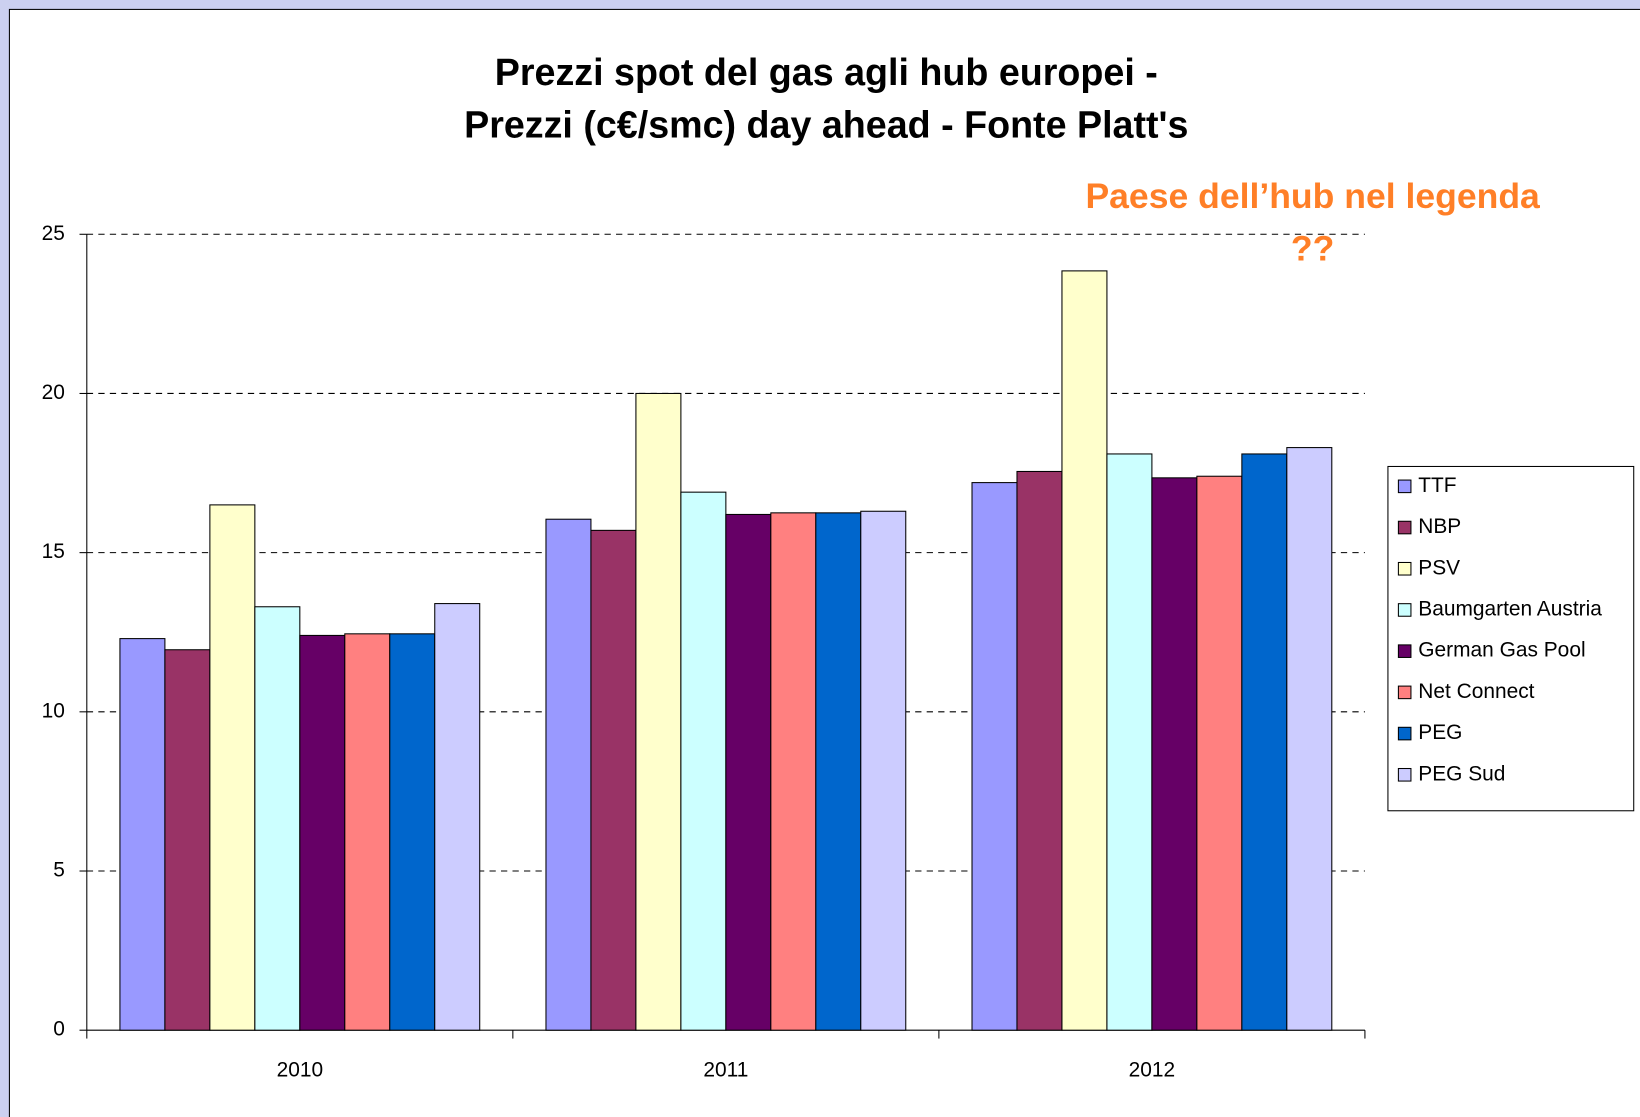 The width and height of the screenshot is (1640, 1117). I want to click on legend-box, so click(1511, 638).